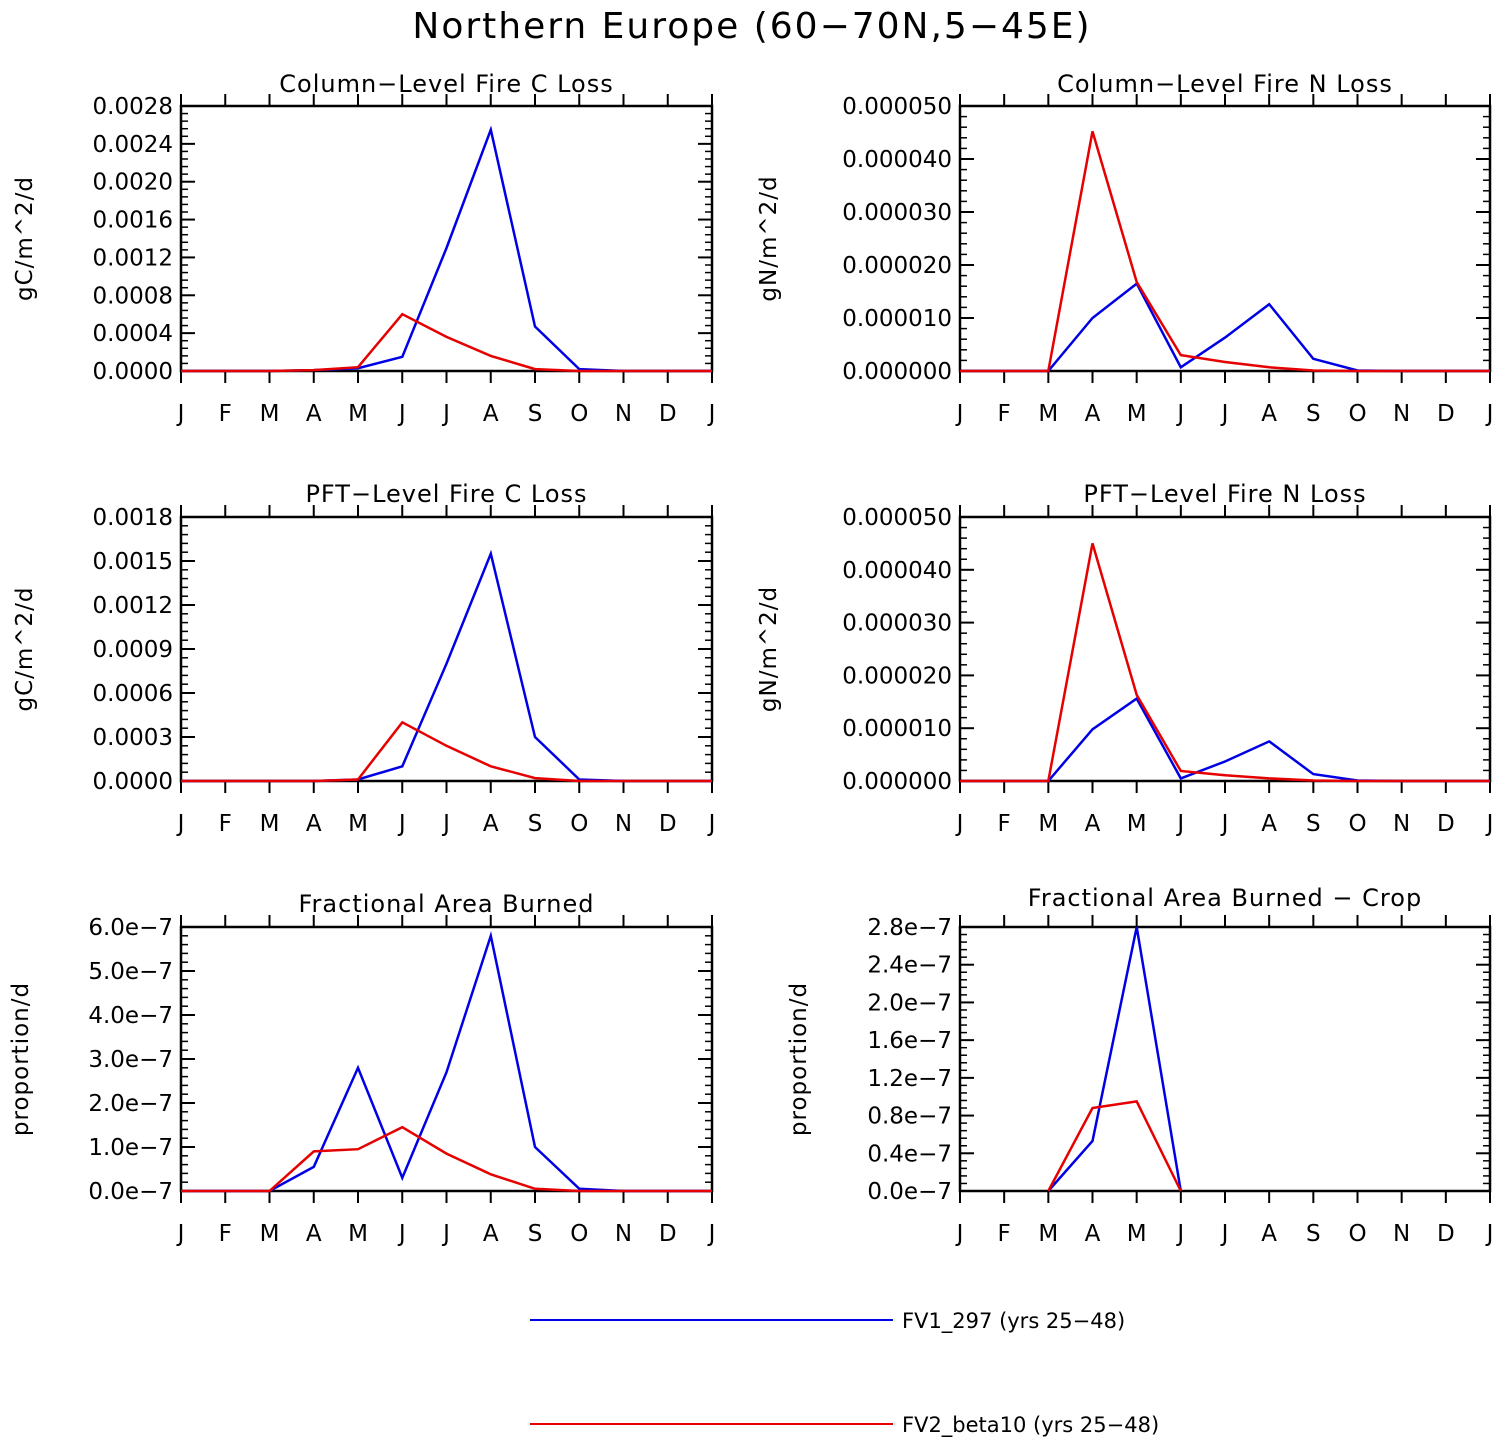  What do you see at coordinates (133, 650) in the screenshot?
I see `y-tick-label: 0.0009` at bounding box center [133, 650].